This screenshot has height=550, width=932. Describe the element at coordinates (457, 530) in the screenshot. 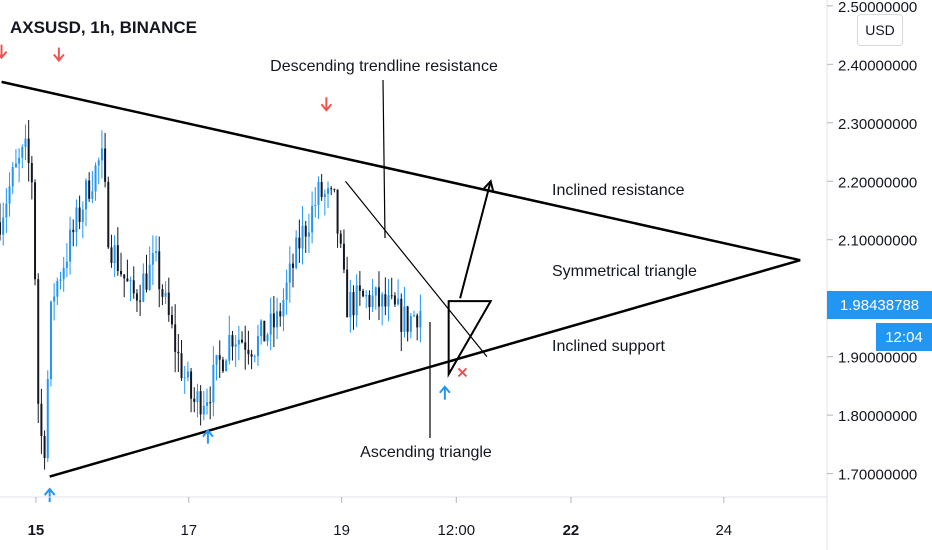

I see `time-tick-label: 12:00` at that location.